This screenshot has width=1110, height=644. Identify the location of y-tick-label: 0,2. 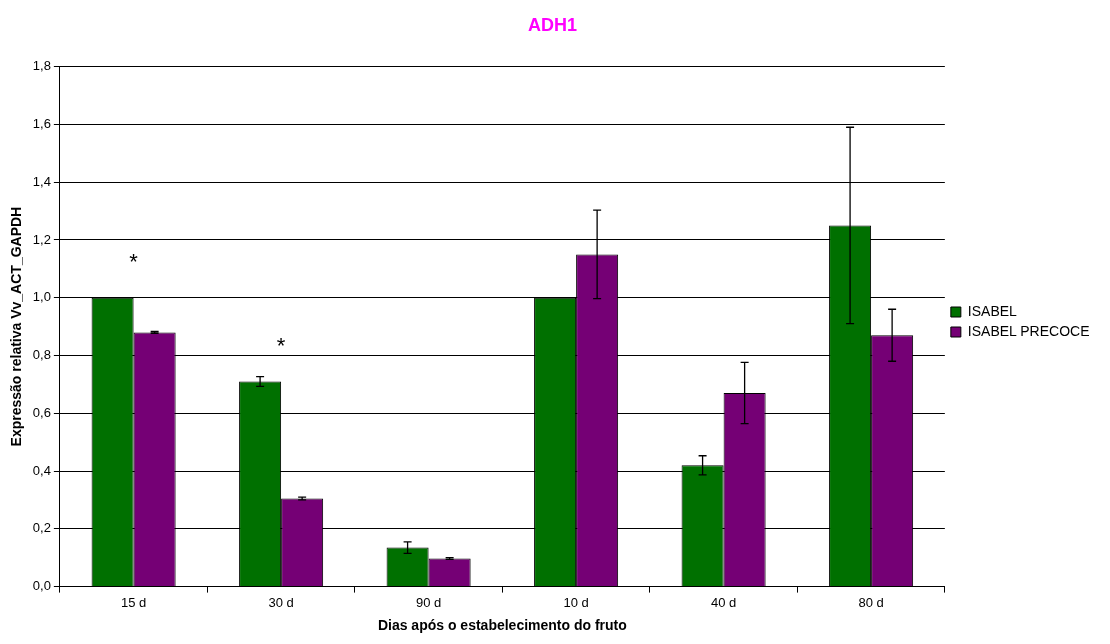
(41, 528).